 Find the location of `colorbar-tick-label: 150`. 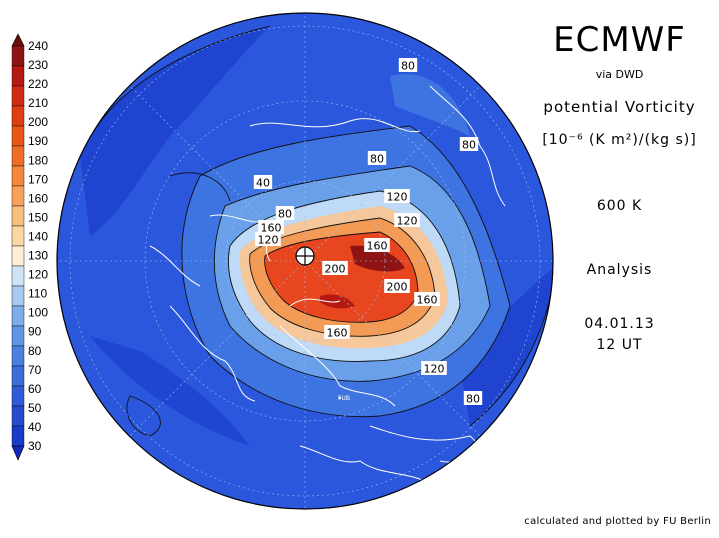

colorbar-tick-label: 150 is located at coordinates (38, 217).